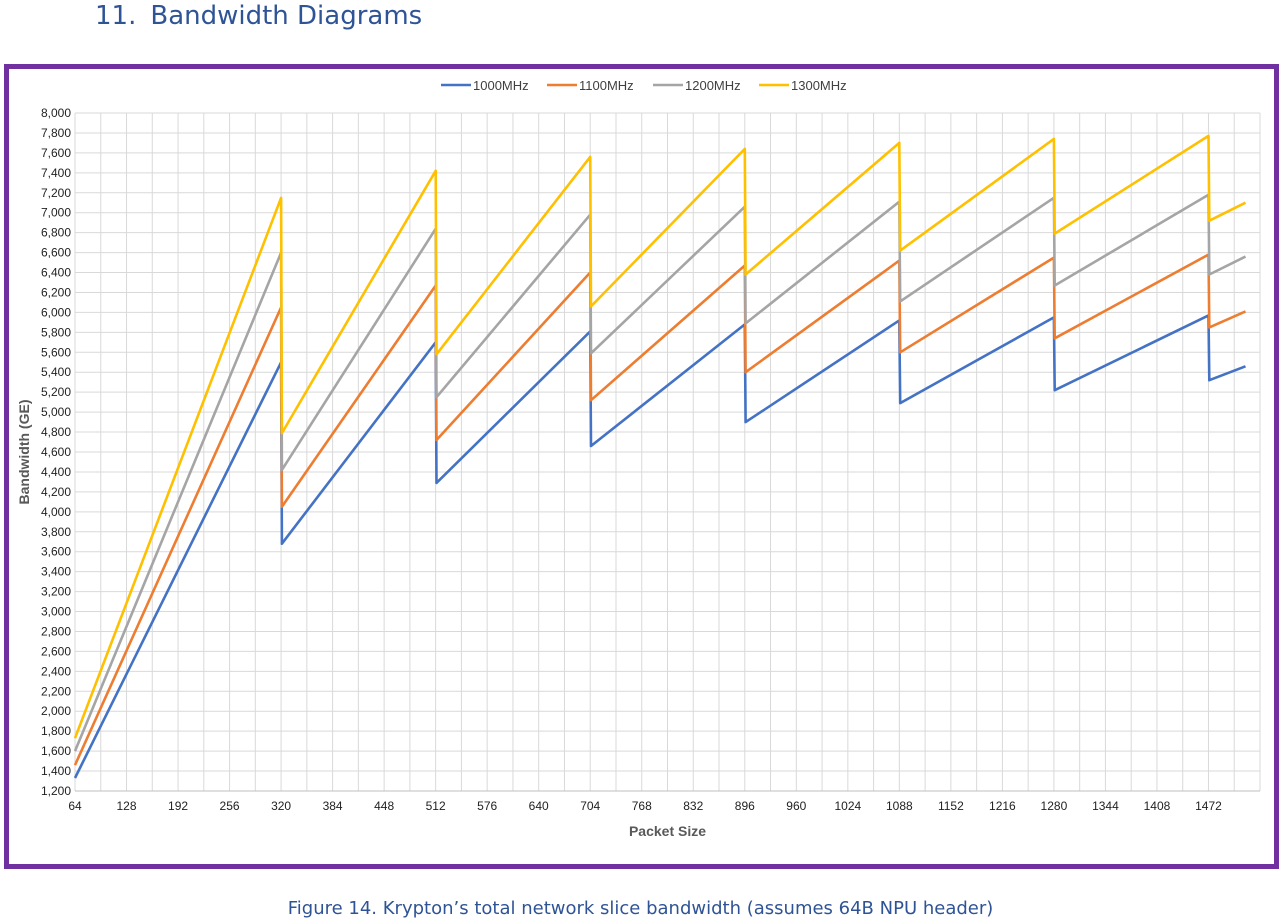  Describe the element at coordinates (24, 452) in the screenshot. I see `y-axis-title: Bandwidth (GE)` at that location.